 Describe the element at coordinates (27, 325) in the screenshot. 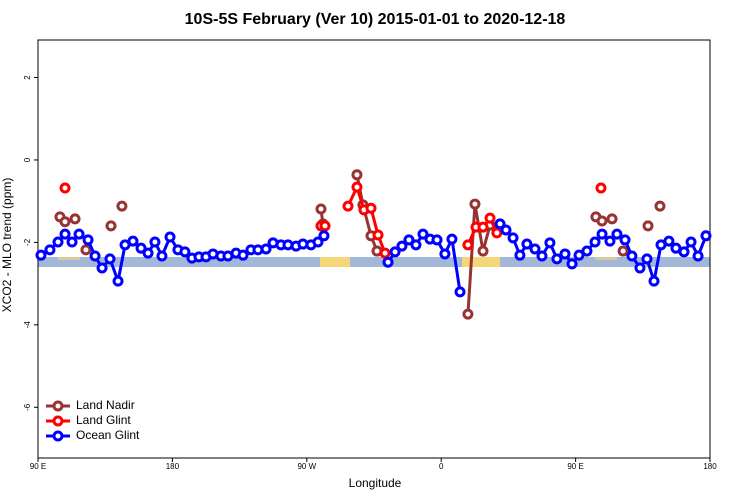

I see `y-tick-label: -4` at that location.